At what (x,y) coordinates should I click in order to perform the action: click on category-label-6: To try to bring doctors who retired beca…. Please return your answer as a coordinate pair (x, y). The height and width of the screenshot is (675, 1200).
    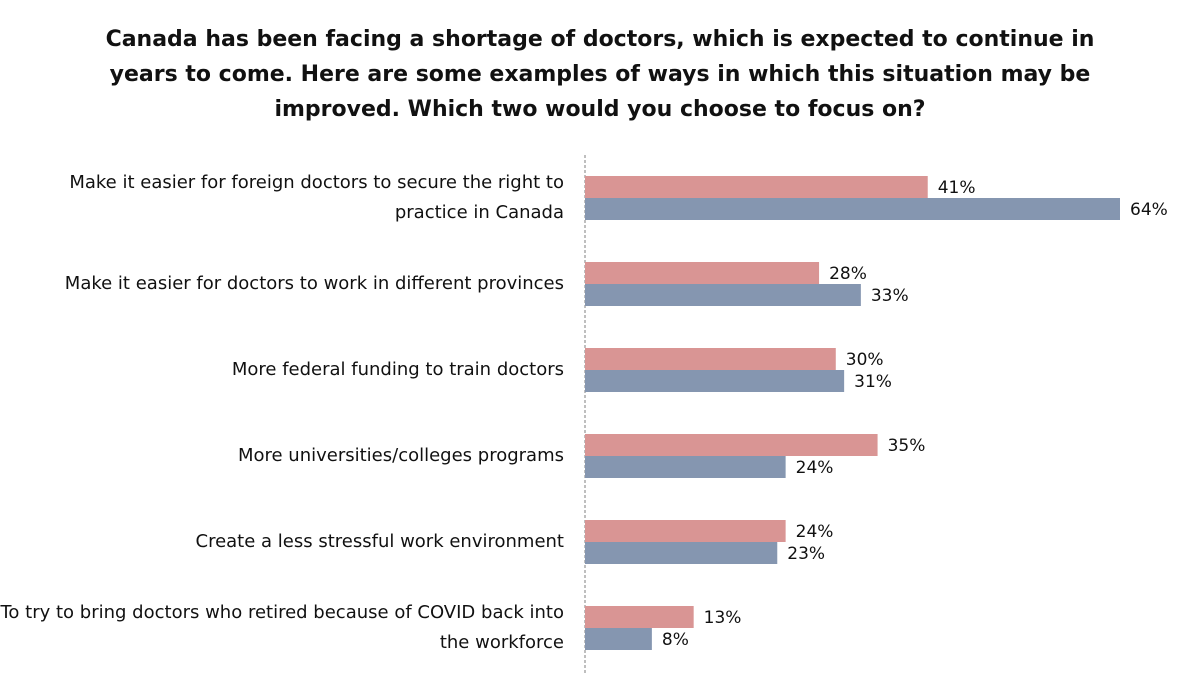
    Looking at the image, I should click on (282, 627).